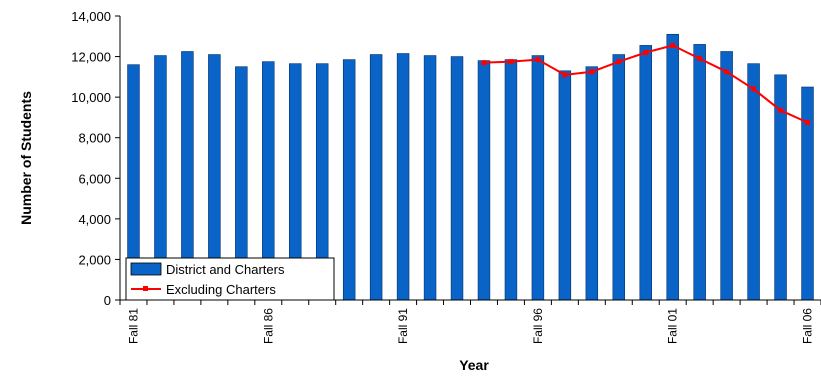 The height and width of the screenshot is (380, 821). What do you see at coordinates (673, 326) in the screenshot?
I see `x-tick-label: Fall 01` at bounding box center [673, 326].